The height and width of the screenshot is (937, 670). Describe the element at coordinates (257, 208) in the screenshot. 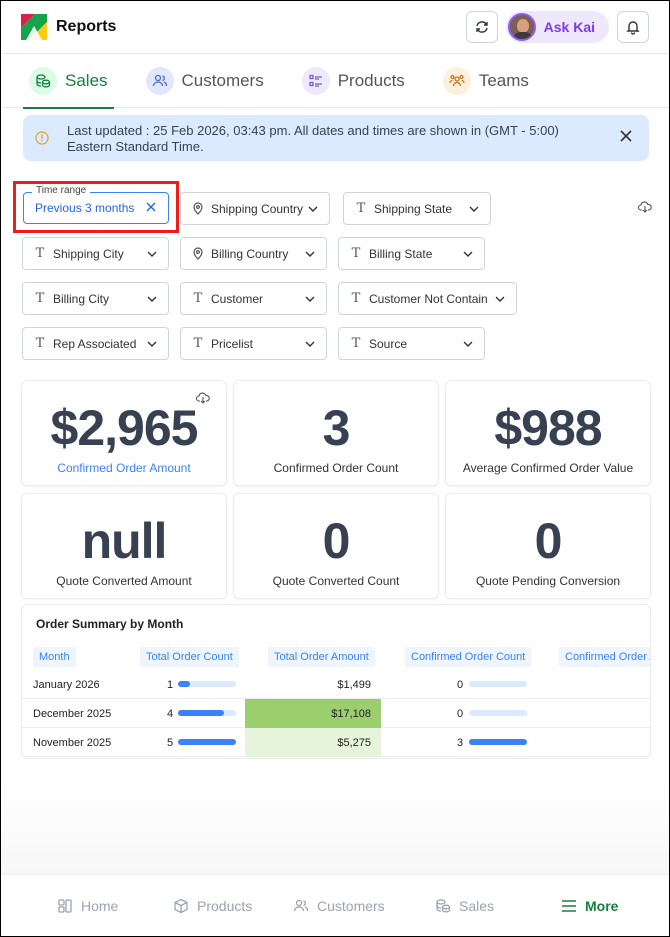

I see `filter-label: Shipping Country` at that location.